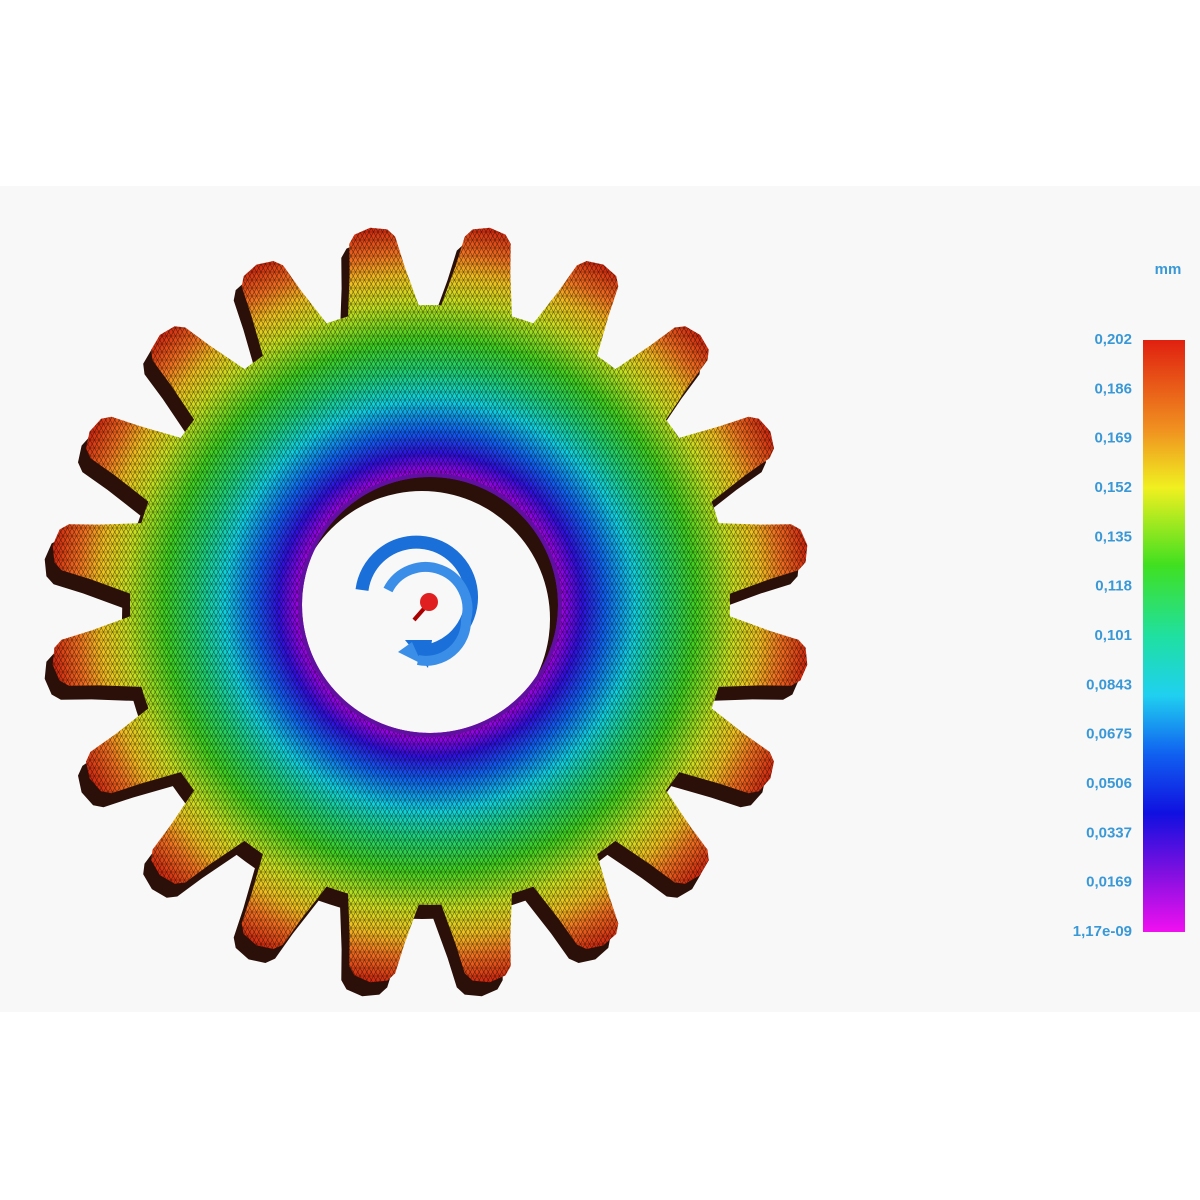 The image size is (1200, 1200). I want to click on legend-label: 0,186, so click(1113, 388).